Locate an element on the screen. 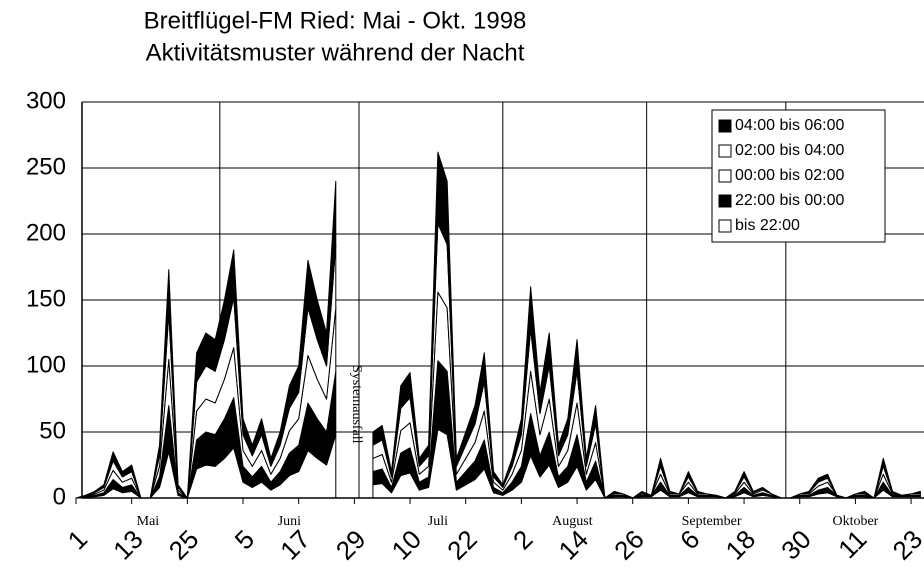  legend-box is located at coordinates (798, 176).